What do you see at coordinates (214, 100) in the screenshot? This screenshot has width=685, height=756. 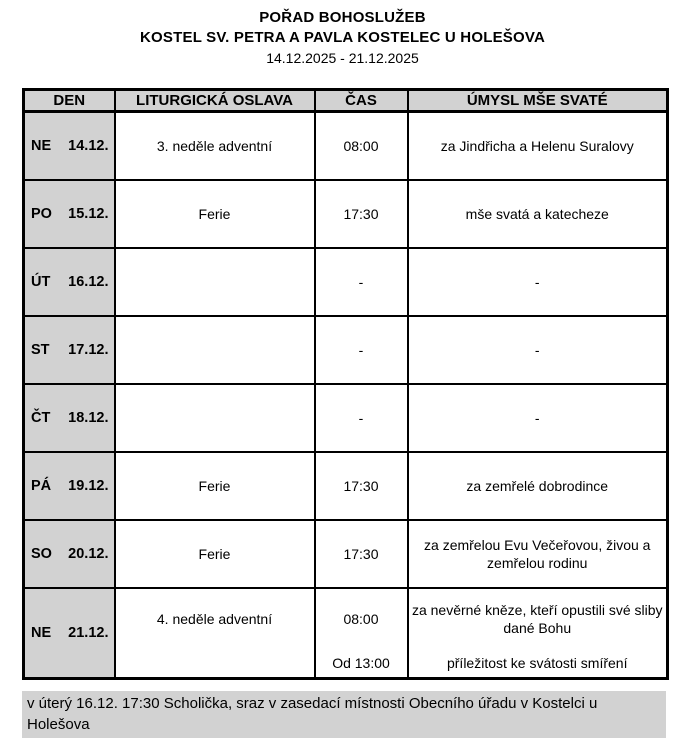 I see `column-header-celebration: LITURGICKÁ OSLAVA` at bounding box center [214, 100].